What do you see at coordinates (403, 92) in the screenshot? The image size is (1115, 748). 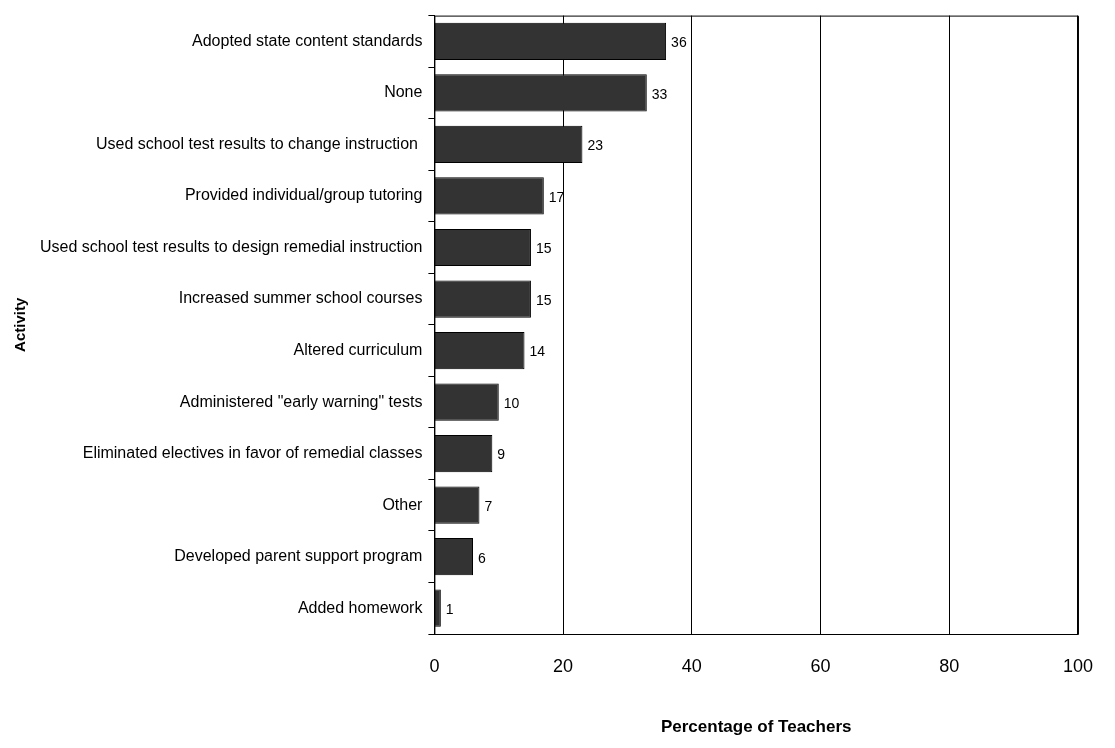 I see `y-tick-label: None` at bounding box center [403, 92].